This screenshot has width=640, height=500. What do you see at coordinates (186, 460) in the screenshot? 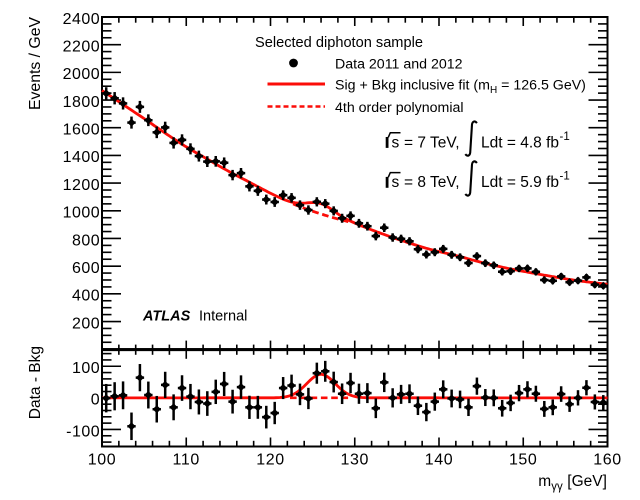
I see `svg-text: 110` at bounding box center [186, 460].